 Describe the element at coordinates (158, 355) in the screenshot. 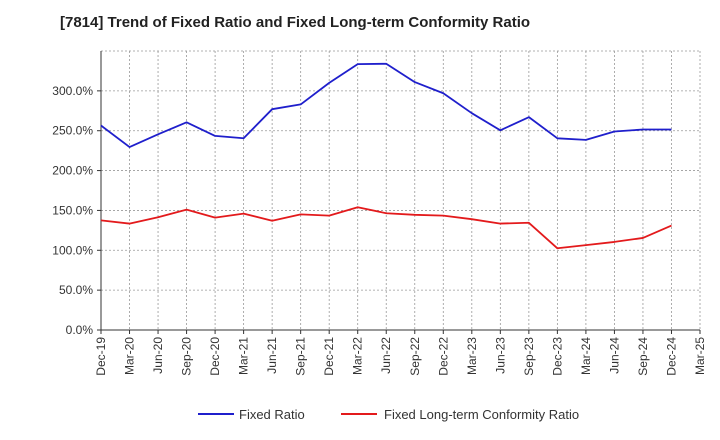

I see `x-tick-label: Jun-20` at that location.